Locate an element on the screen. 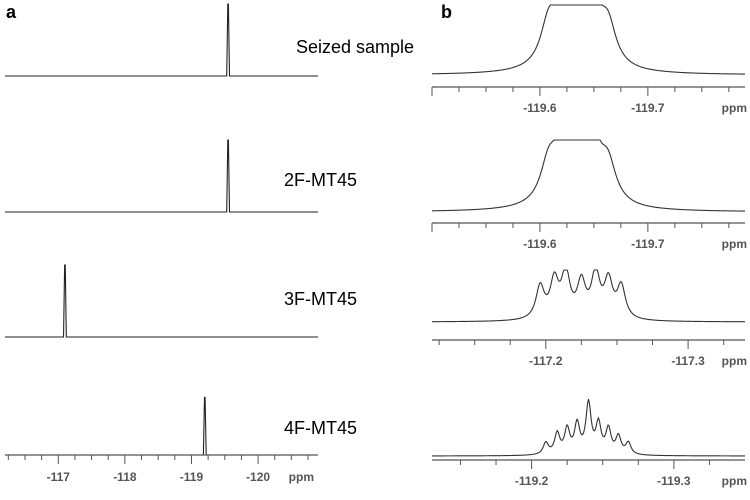 This screenshot has height=500, width=750. panel-a-tick-label: -117 is located at coordinates (59, 477).